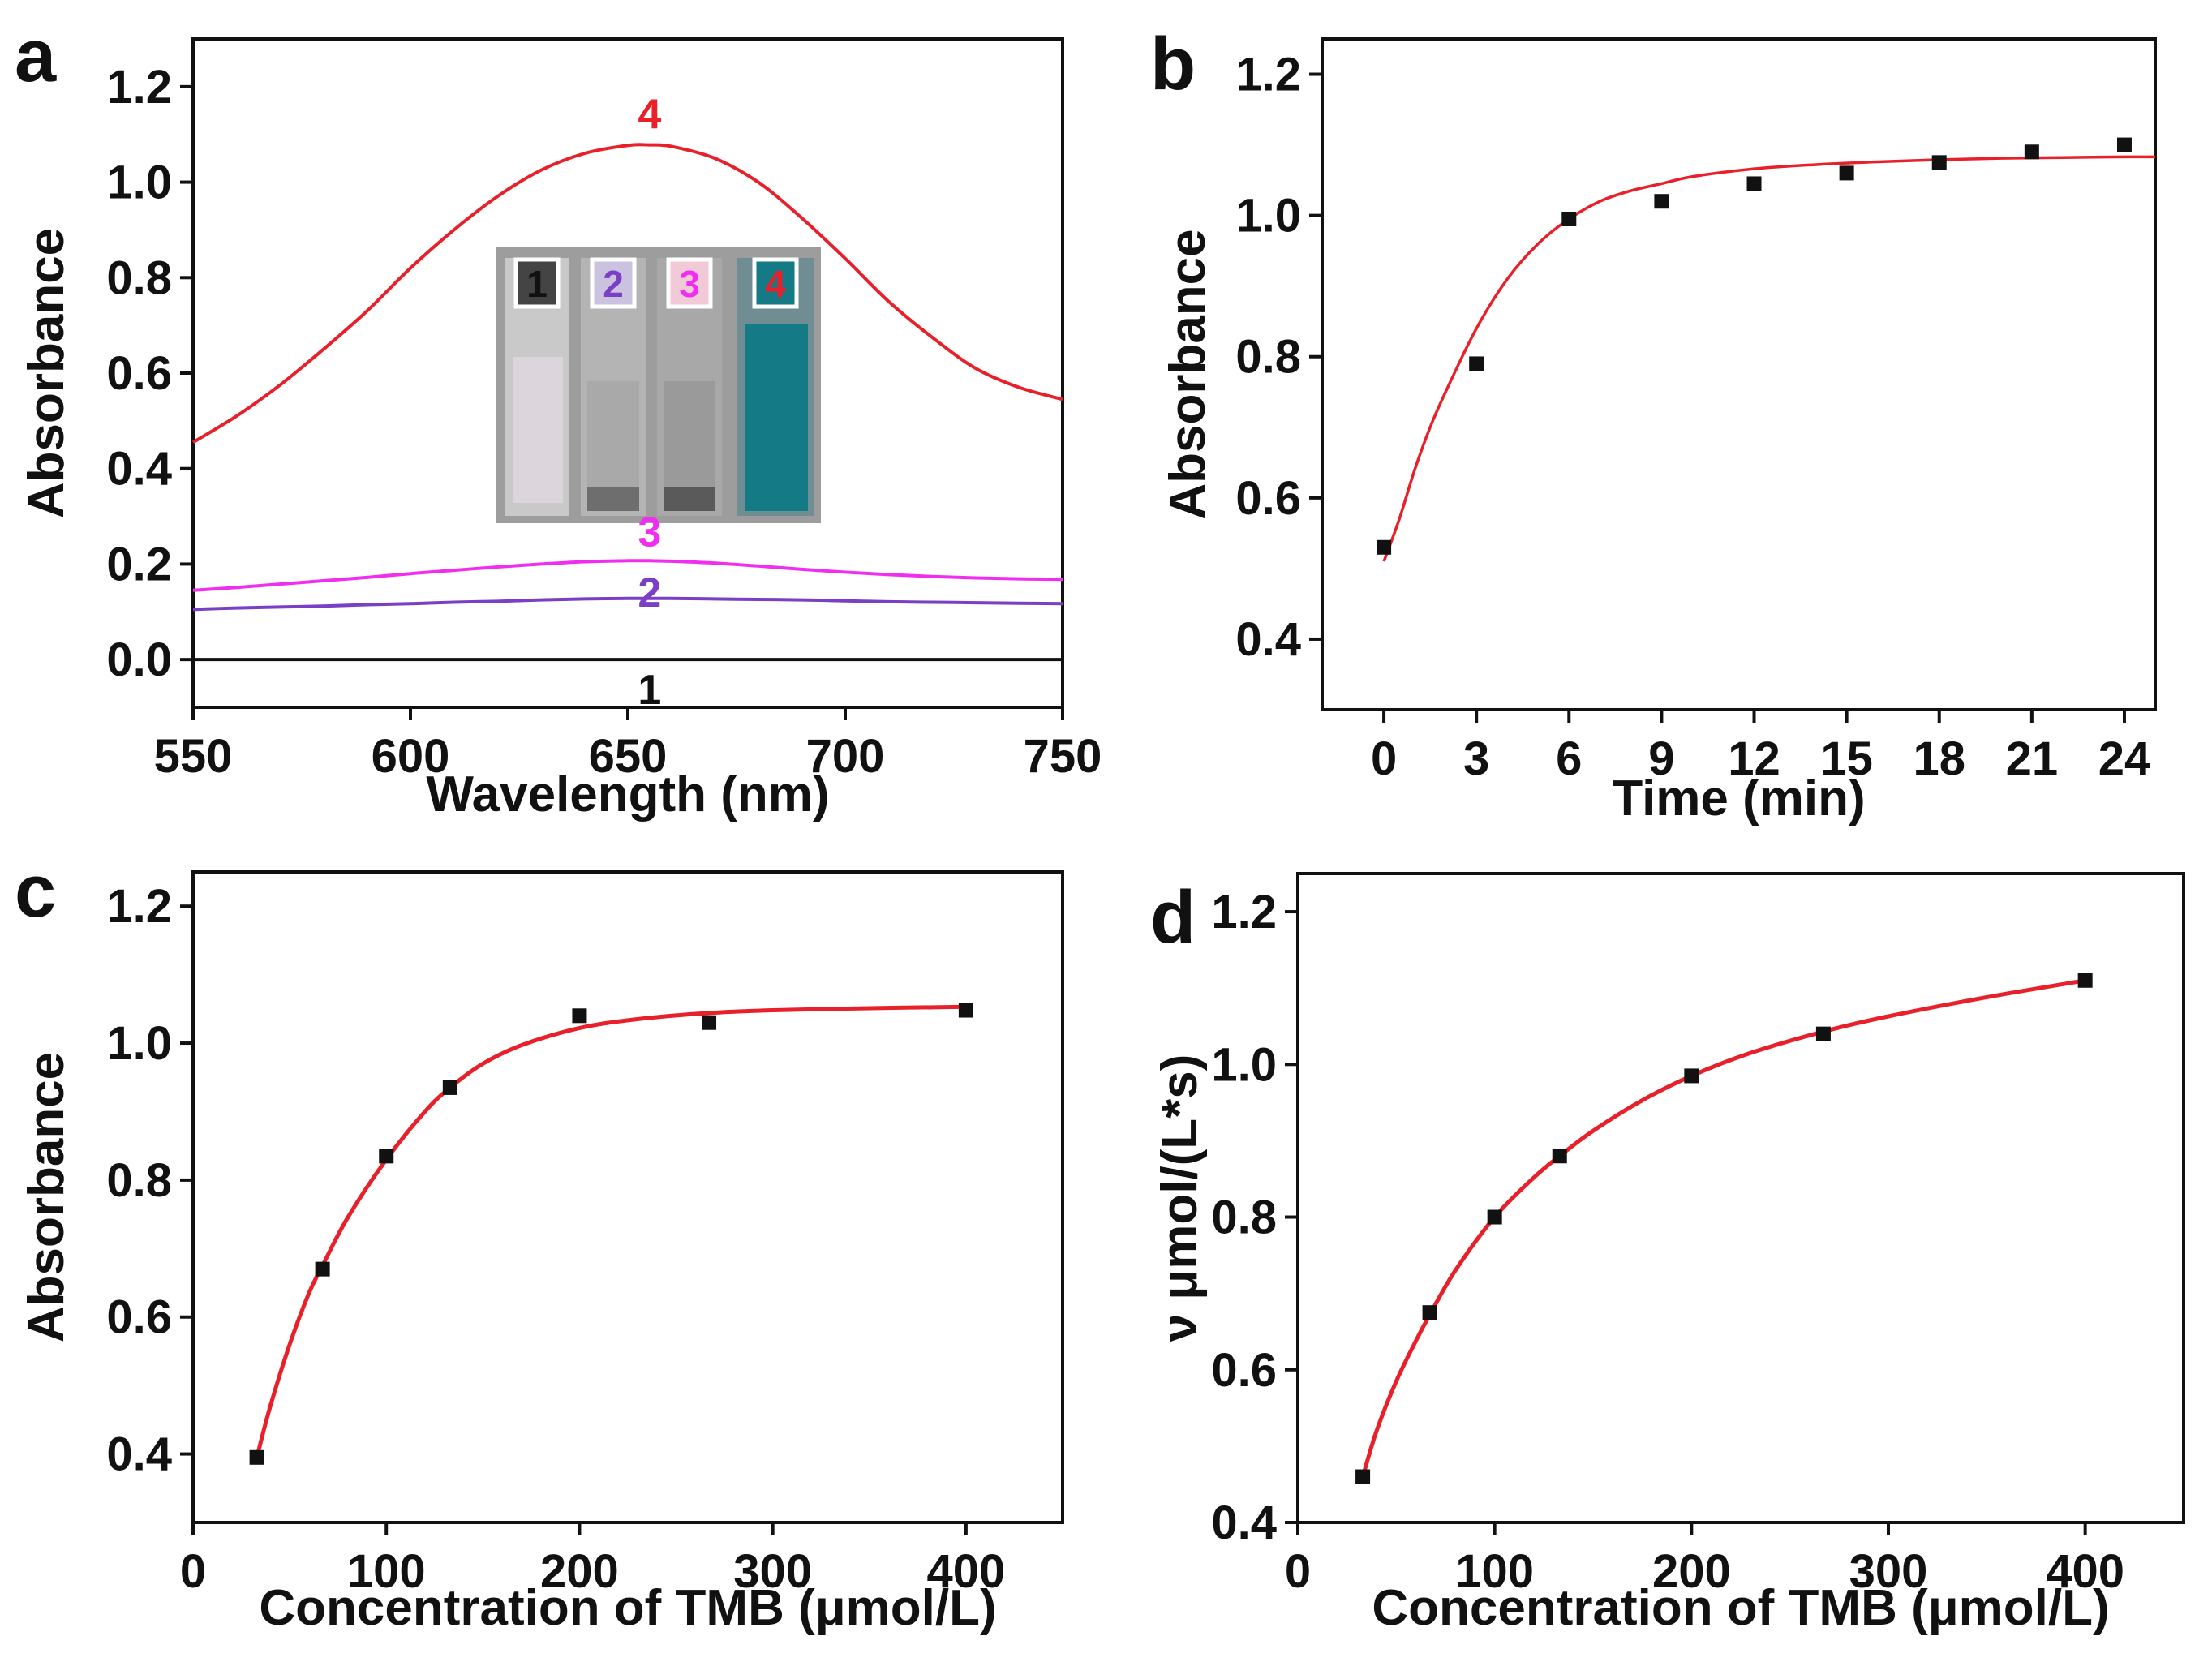  What do you see at coordinates (1173, 64) in the screenshot?
I see `panel-letter-b: b` at bounding box center [1173, 64].